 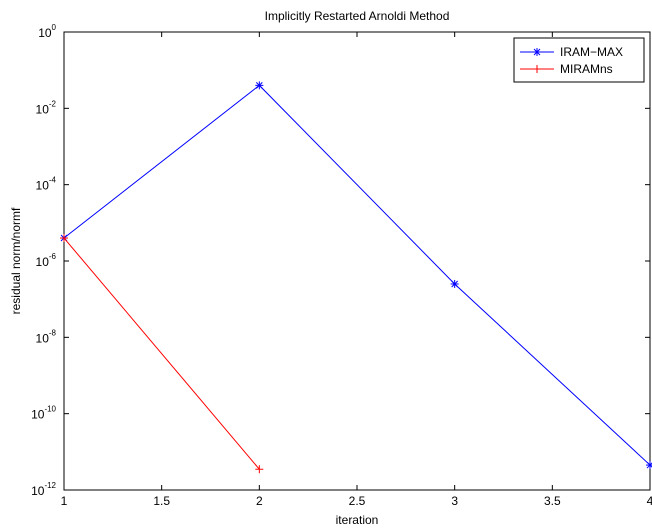 I want to click on x-tick-label: 2.5, so click(x=357, y=501).